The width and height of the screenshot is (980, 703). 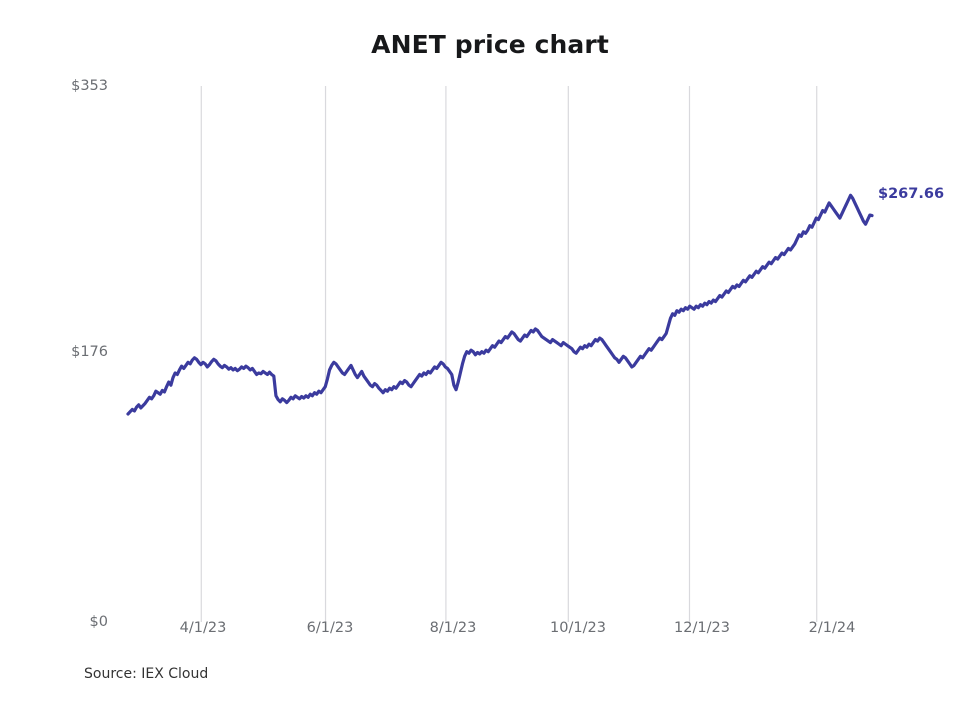 I want to click on y-axis-label-min: $0, so click(x=98, y=622).